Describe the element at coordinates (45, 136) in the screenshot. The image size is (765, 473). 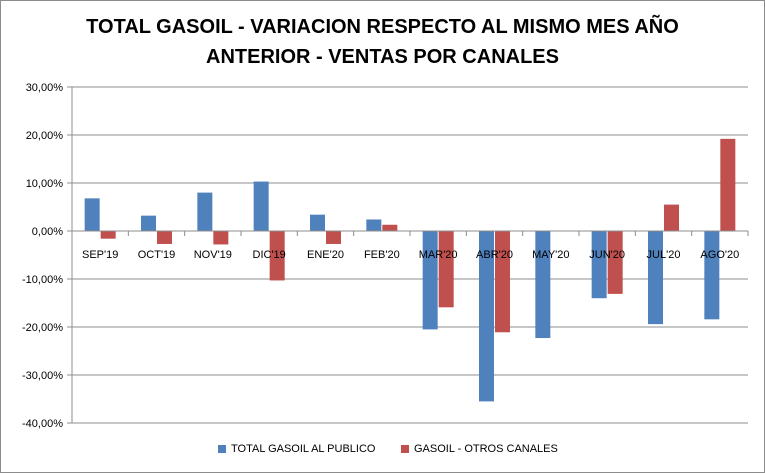
I see `y-tick-label: 20,00%` at that location.